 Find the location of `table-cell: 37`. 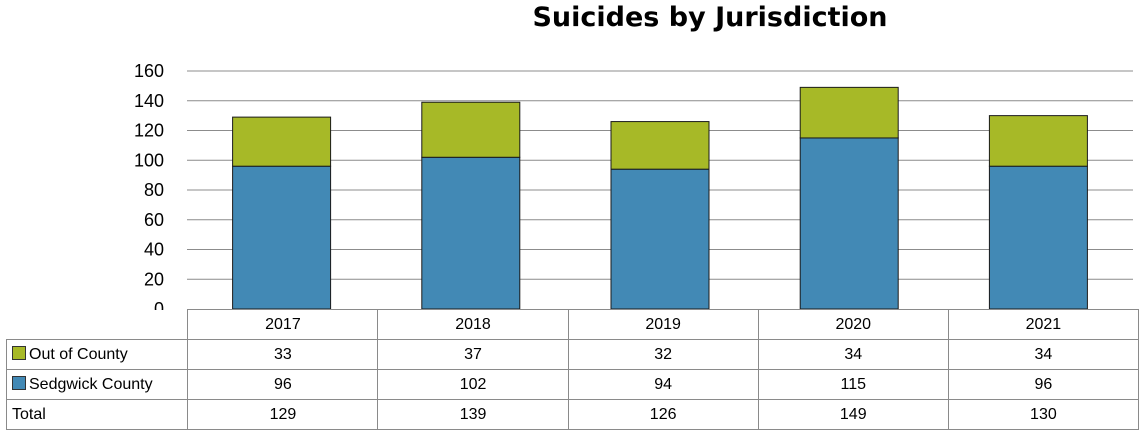

table-cell: 37 is located at coordinates (473, 354).